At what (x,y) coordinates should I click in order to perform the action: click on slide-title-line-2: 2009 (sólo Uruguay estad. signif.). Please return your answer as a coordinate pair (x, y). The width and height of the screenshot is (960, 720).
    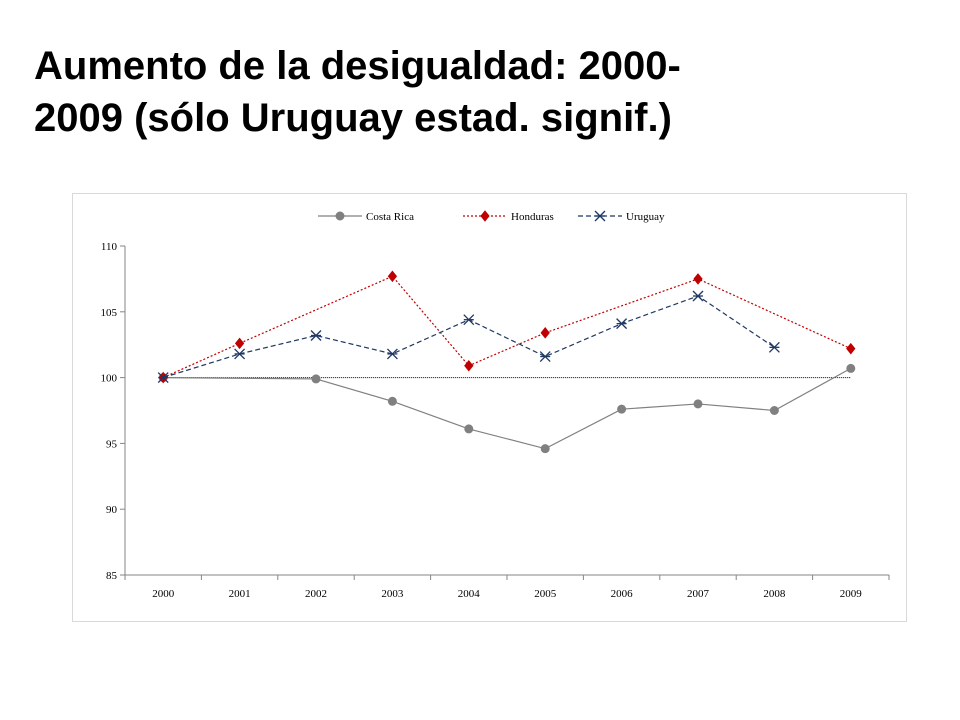
    Looking at the image, I should click on (353, 118).